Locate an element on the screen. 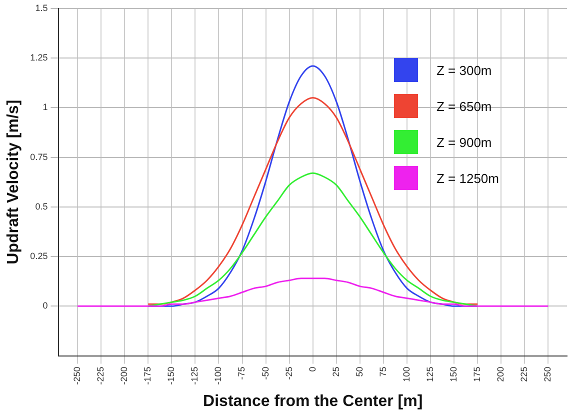 This screenshot has width=569, height=415. x-tick-label: 75 is located at coordinates (383, 371).